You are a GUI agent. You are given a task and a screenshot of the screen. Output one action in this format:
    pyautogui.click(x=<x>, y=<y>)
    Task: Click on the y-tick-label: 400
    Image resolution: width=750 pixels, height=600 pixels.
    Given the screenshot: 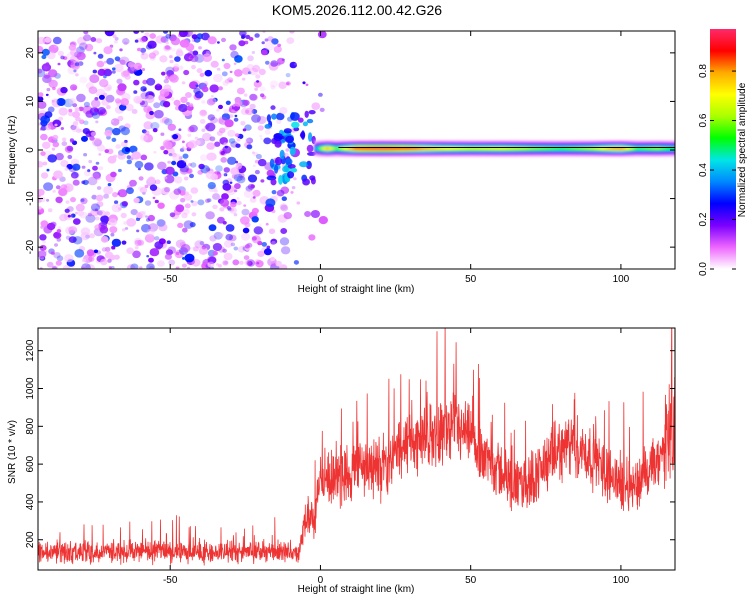 What is the action you would take?
    pyautogui.click(x=30, y=501)
    